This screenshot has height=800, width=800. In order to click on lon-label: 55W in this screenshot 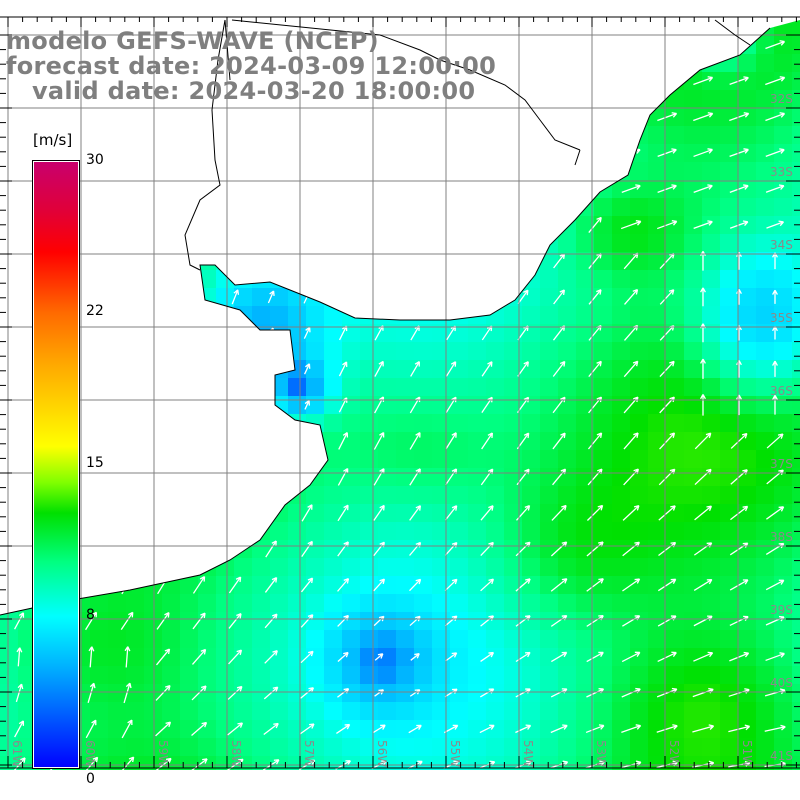, I will do `click(455, 754)`.